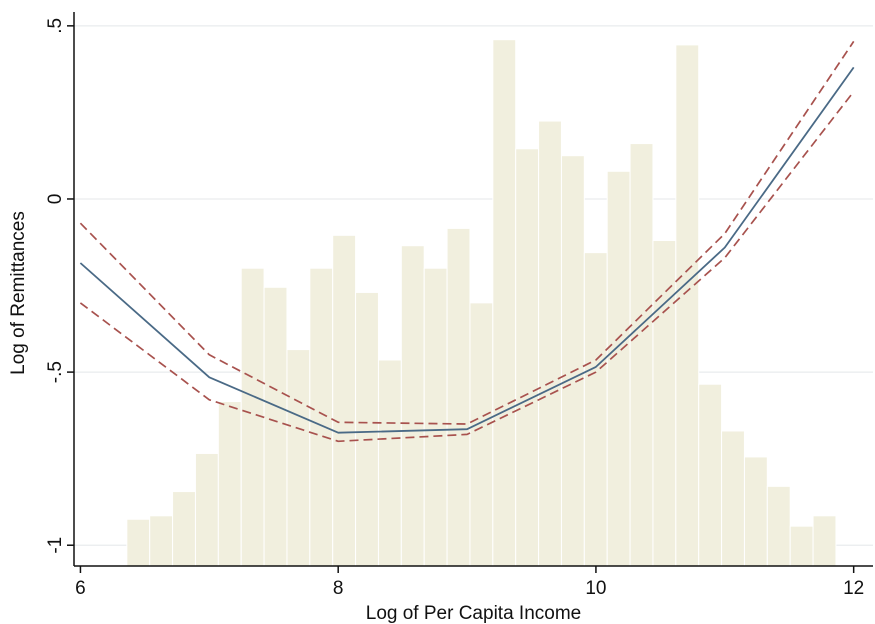  What do you see at coordinates (55, 199) in the screenshot?
I see `y-tick-label-2: 0` at bounding box center [55, 199].